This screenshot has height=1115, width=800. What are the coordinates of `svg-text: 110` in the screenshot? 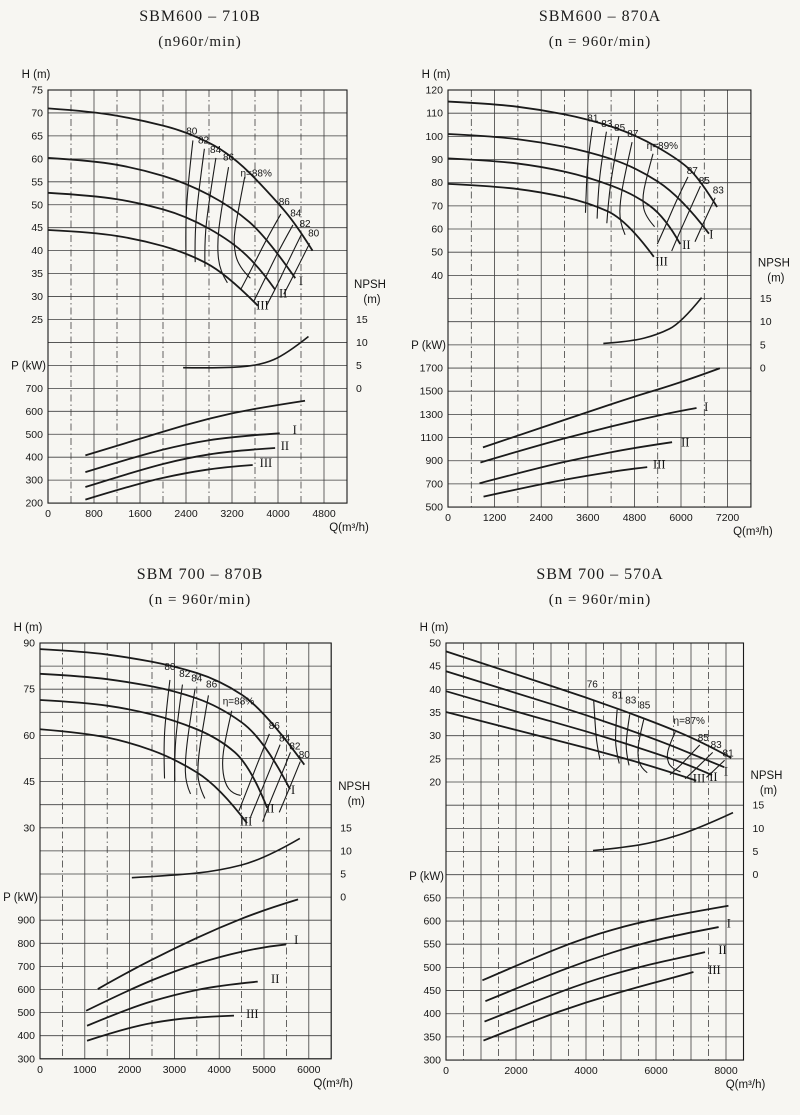 It's located at (434, 114).